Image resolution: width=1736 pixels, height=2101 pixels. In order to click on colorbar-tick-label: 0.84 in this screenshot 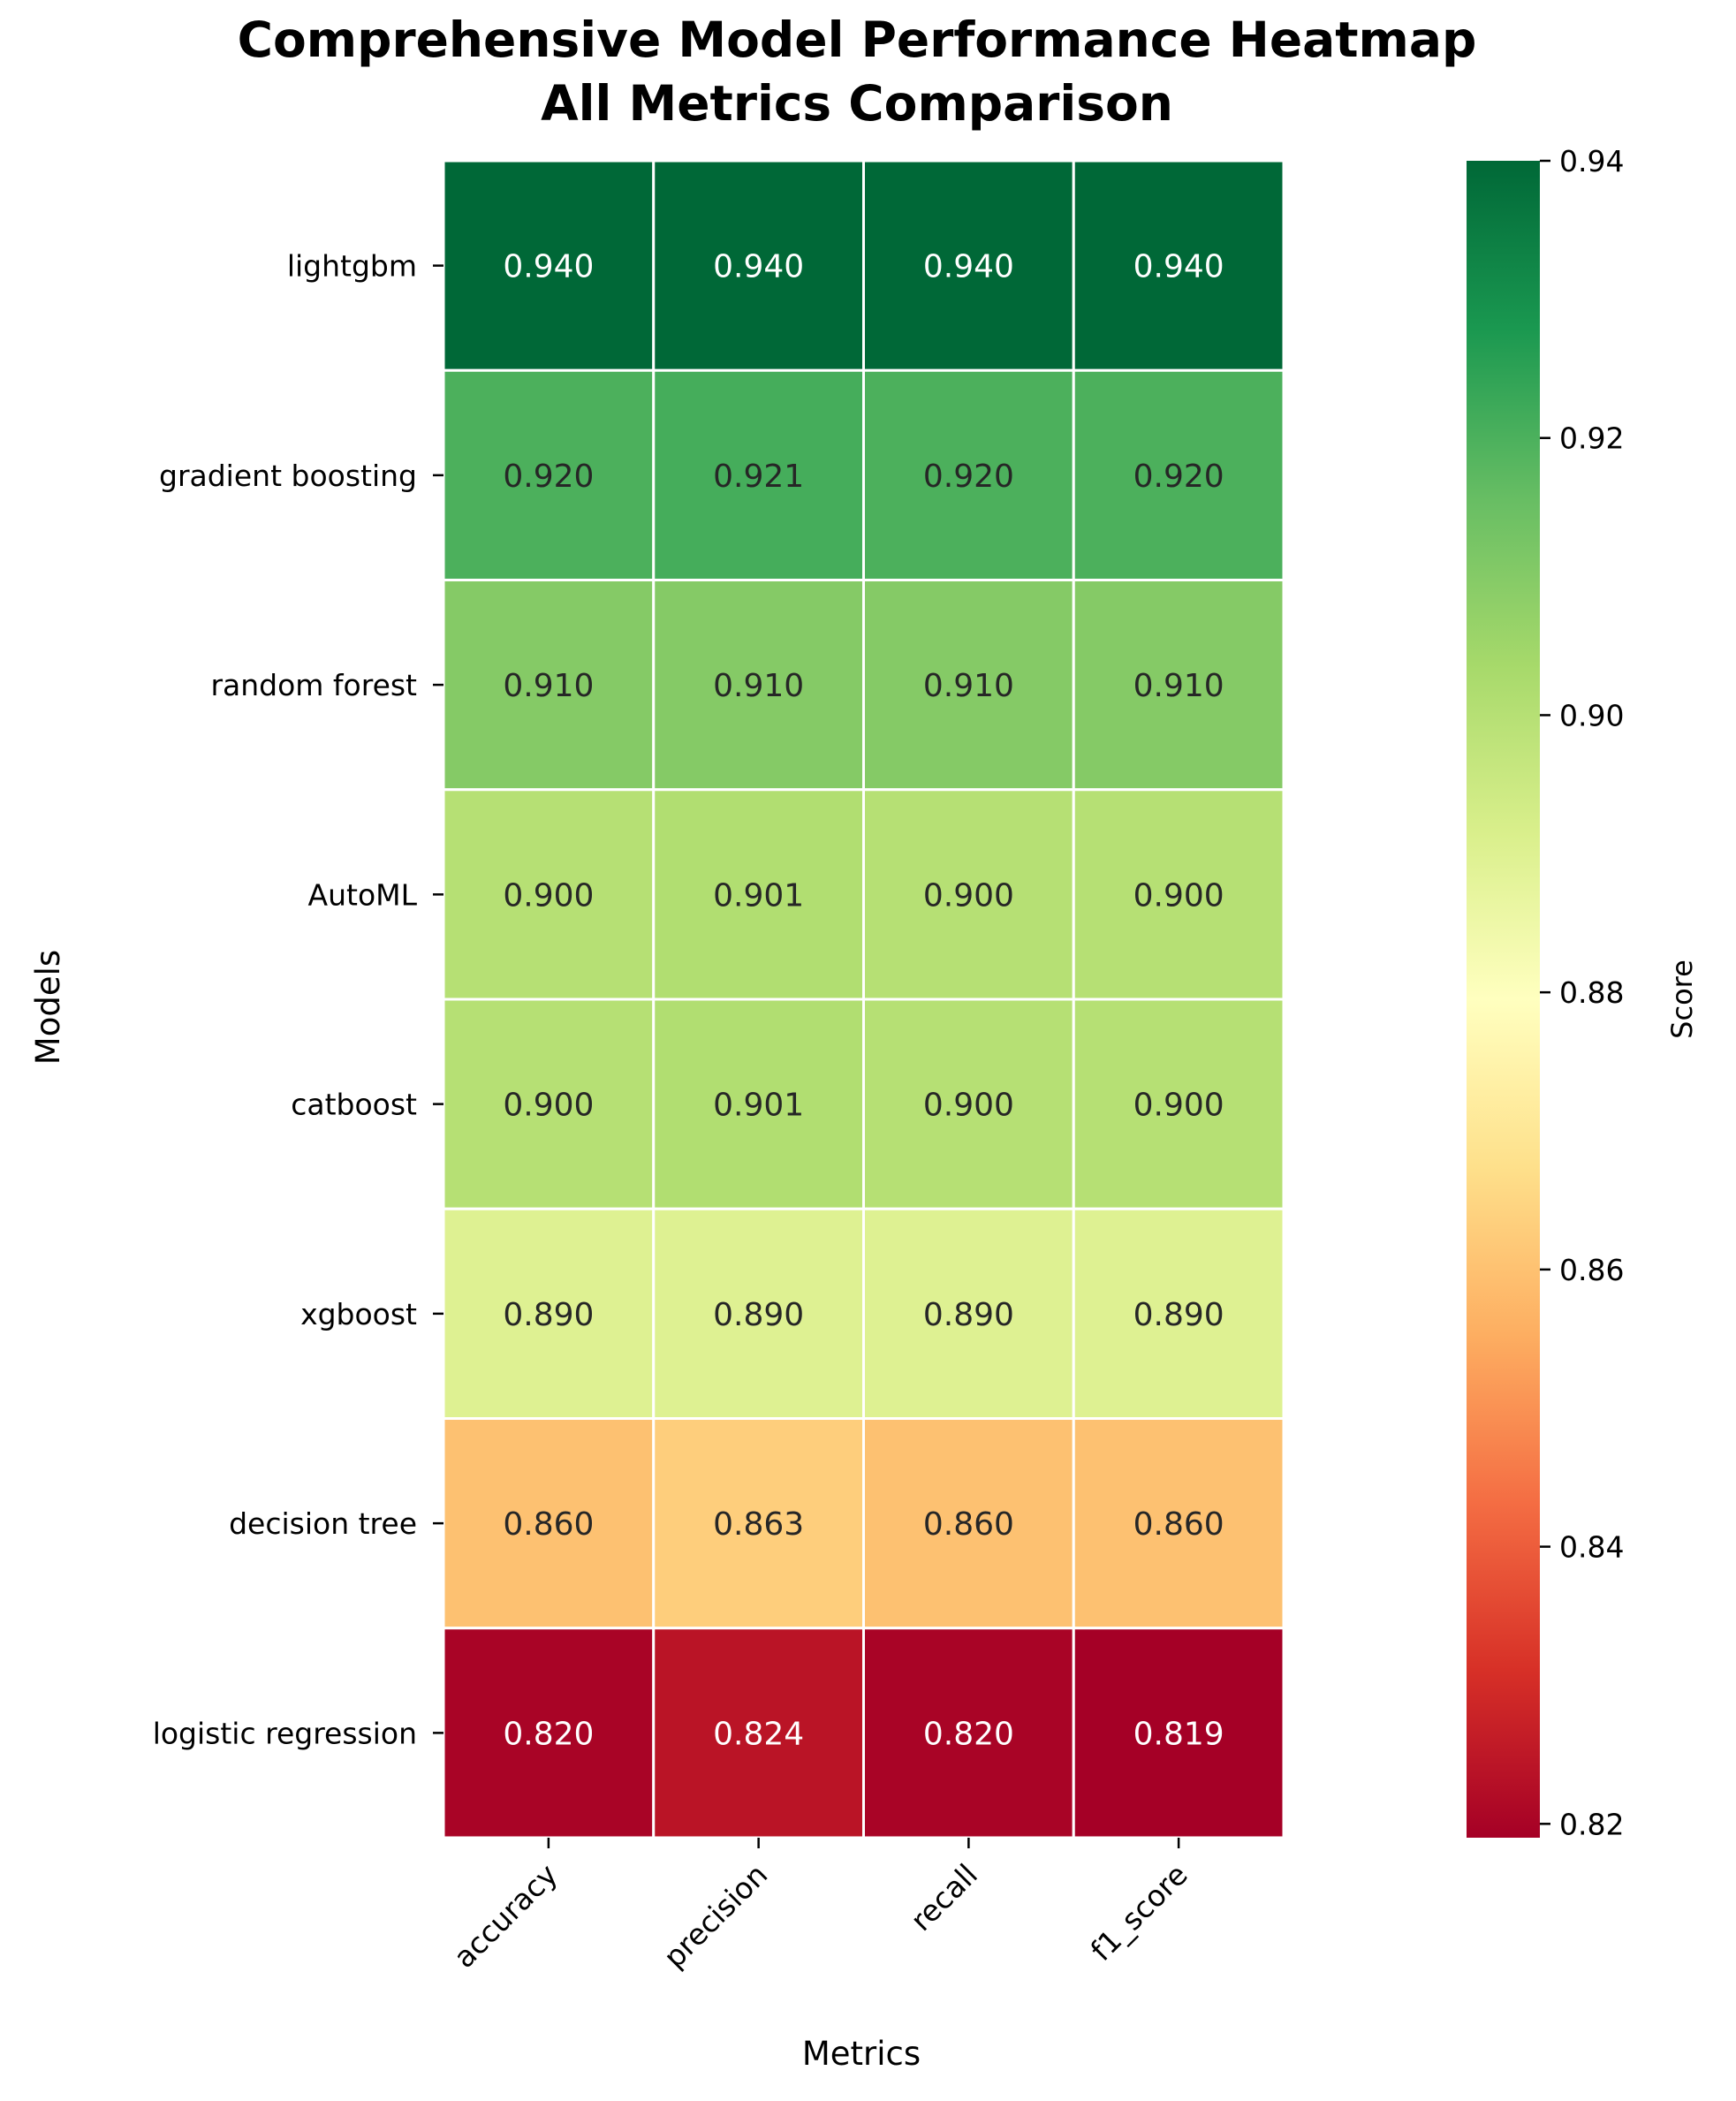, I will do `click(1591, 1547)`.